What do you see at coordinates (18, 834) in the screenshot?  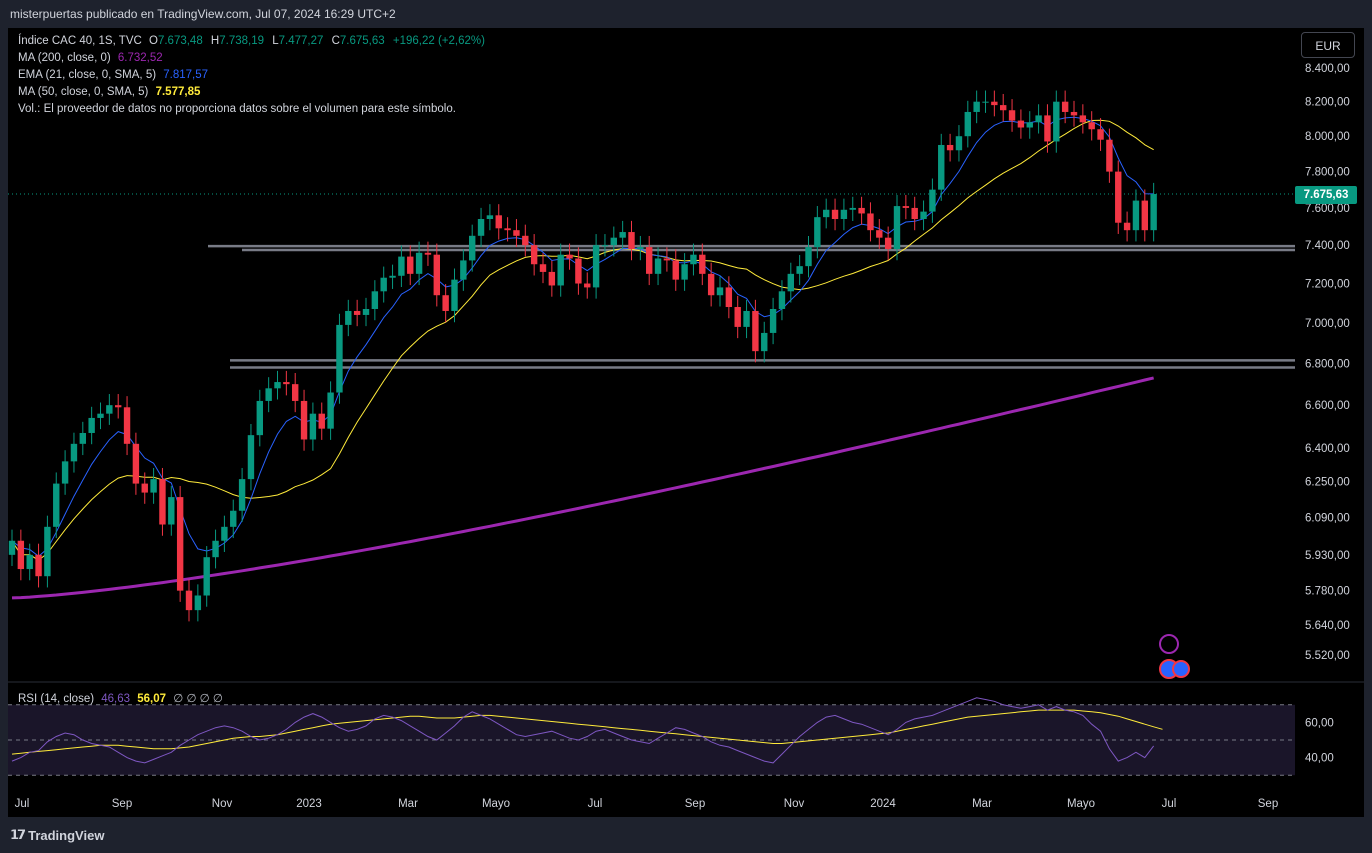 I see `tradingview-logo-icon: 𝟭𝟳` at bounding box center [18, 834].